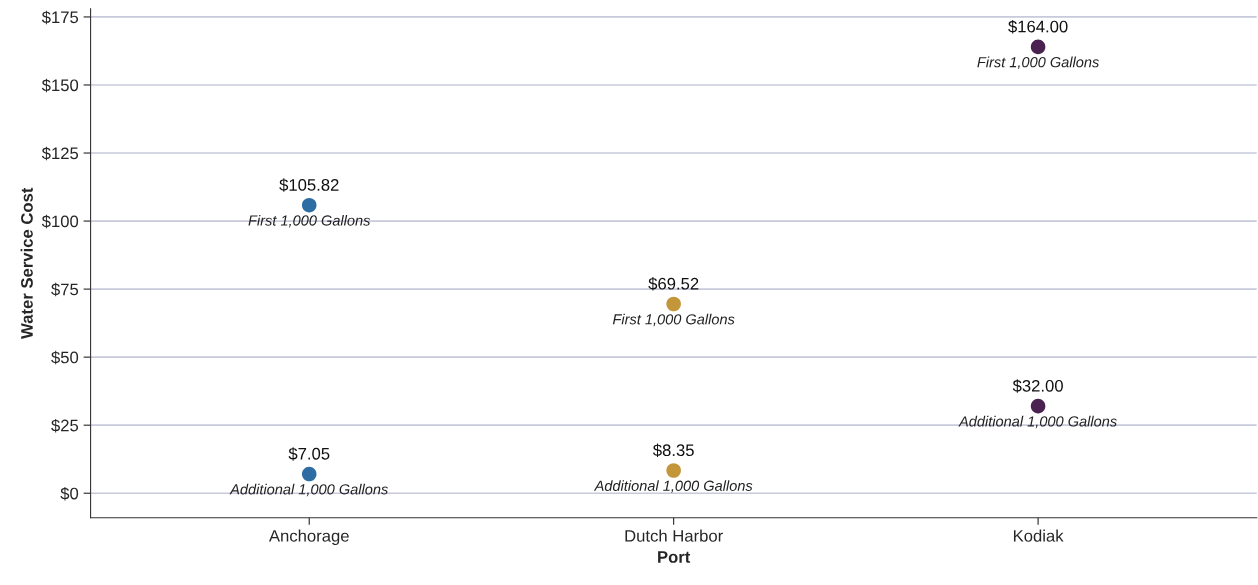 Image resolution: width=1258 pixels, height=585 pixels. I want to click on data-label: $69.52, so click(673, 284).